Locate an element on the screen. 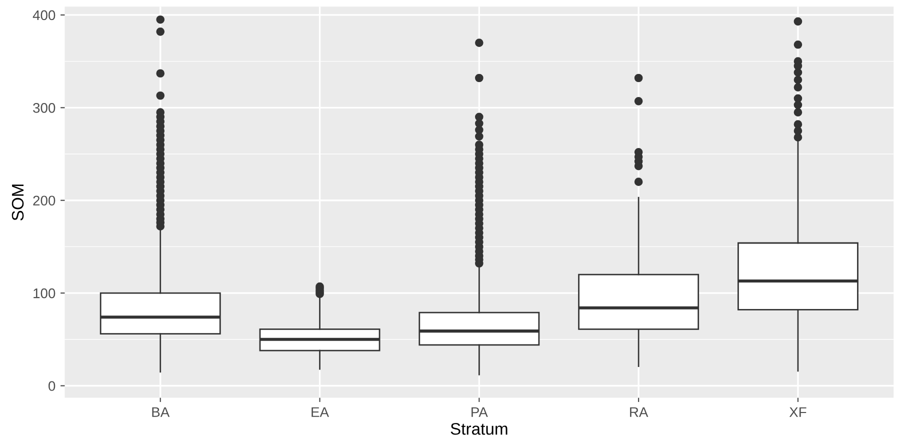  x-axis-title: Stratum is located at coordinates (479, 428).